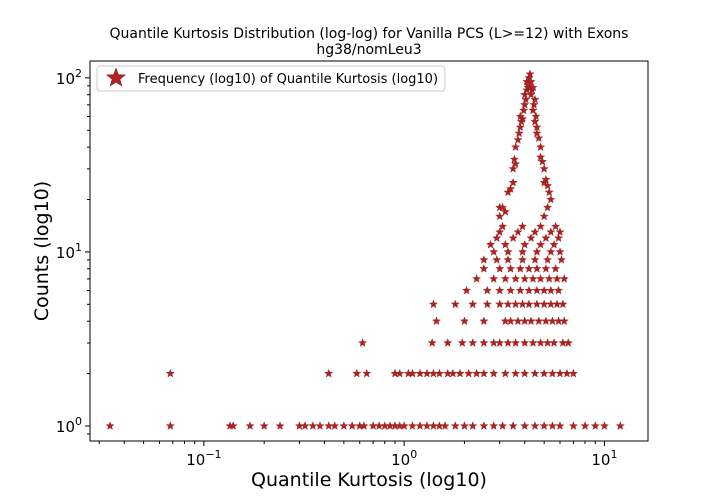  I want to click on y-axis-label: Counts (log10), so click(42, 251).